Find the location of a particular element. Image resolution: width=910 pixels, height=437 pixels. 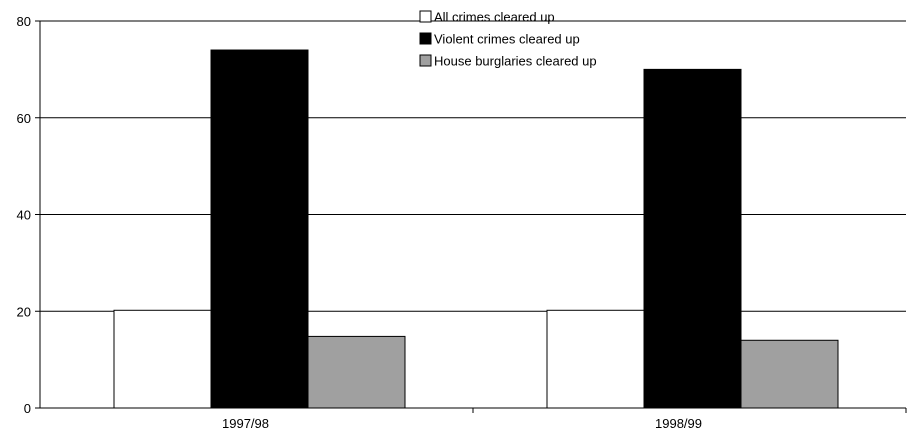

y-axis-ticks: 0 20 40 60 80 is located at coordinates (28, 215).